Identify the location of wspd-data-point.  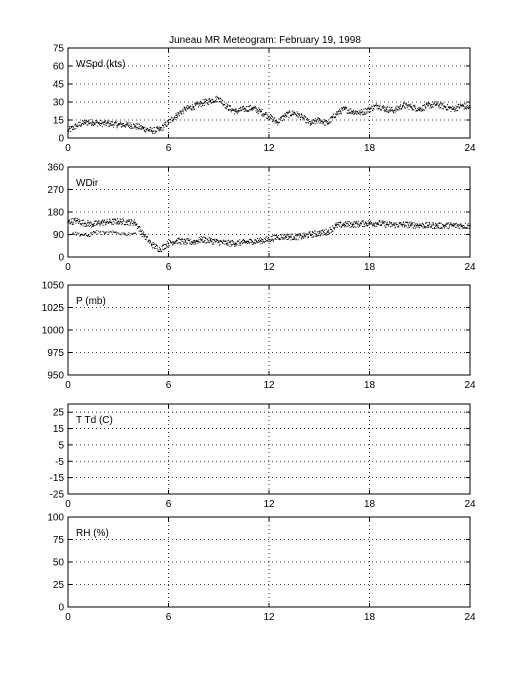
(219, 98).